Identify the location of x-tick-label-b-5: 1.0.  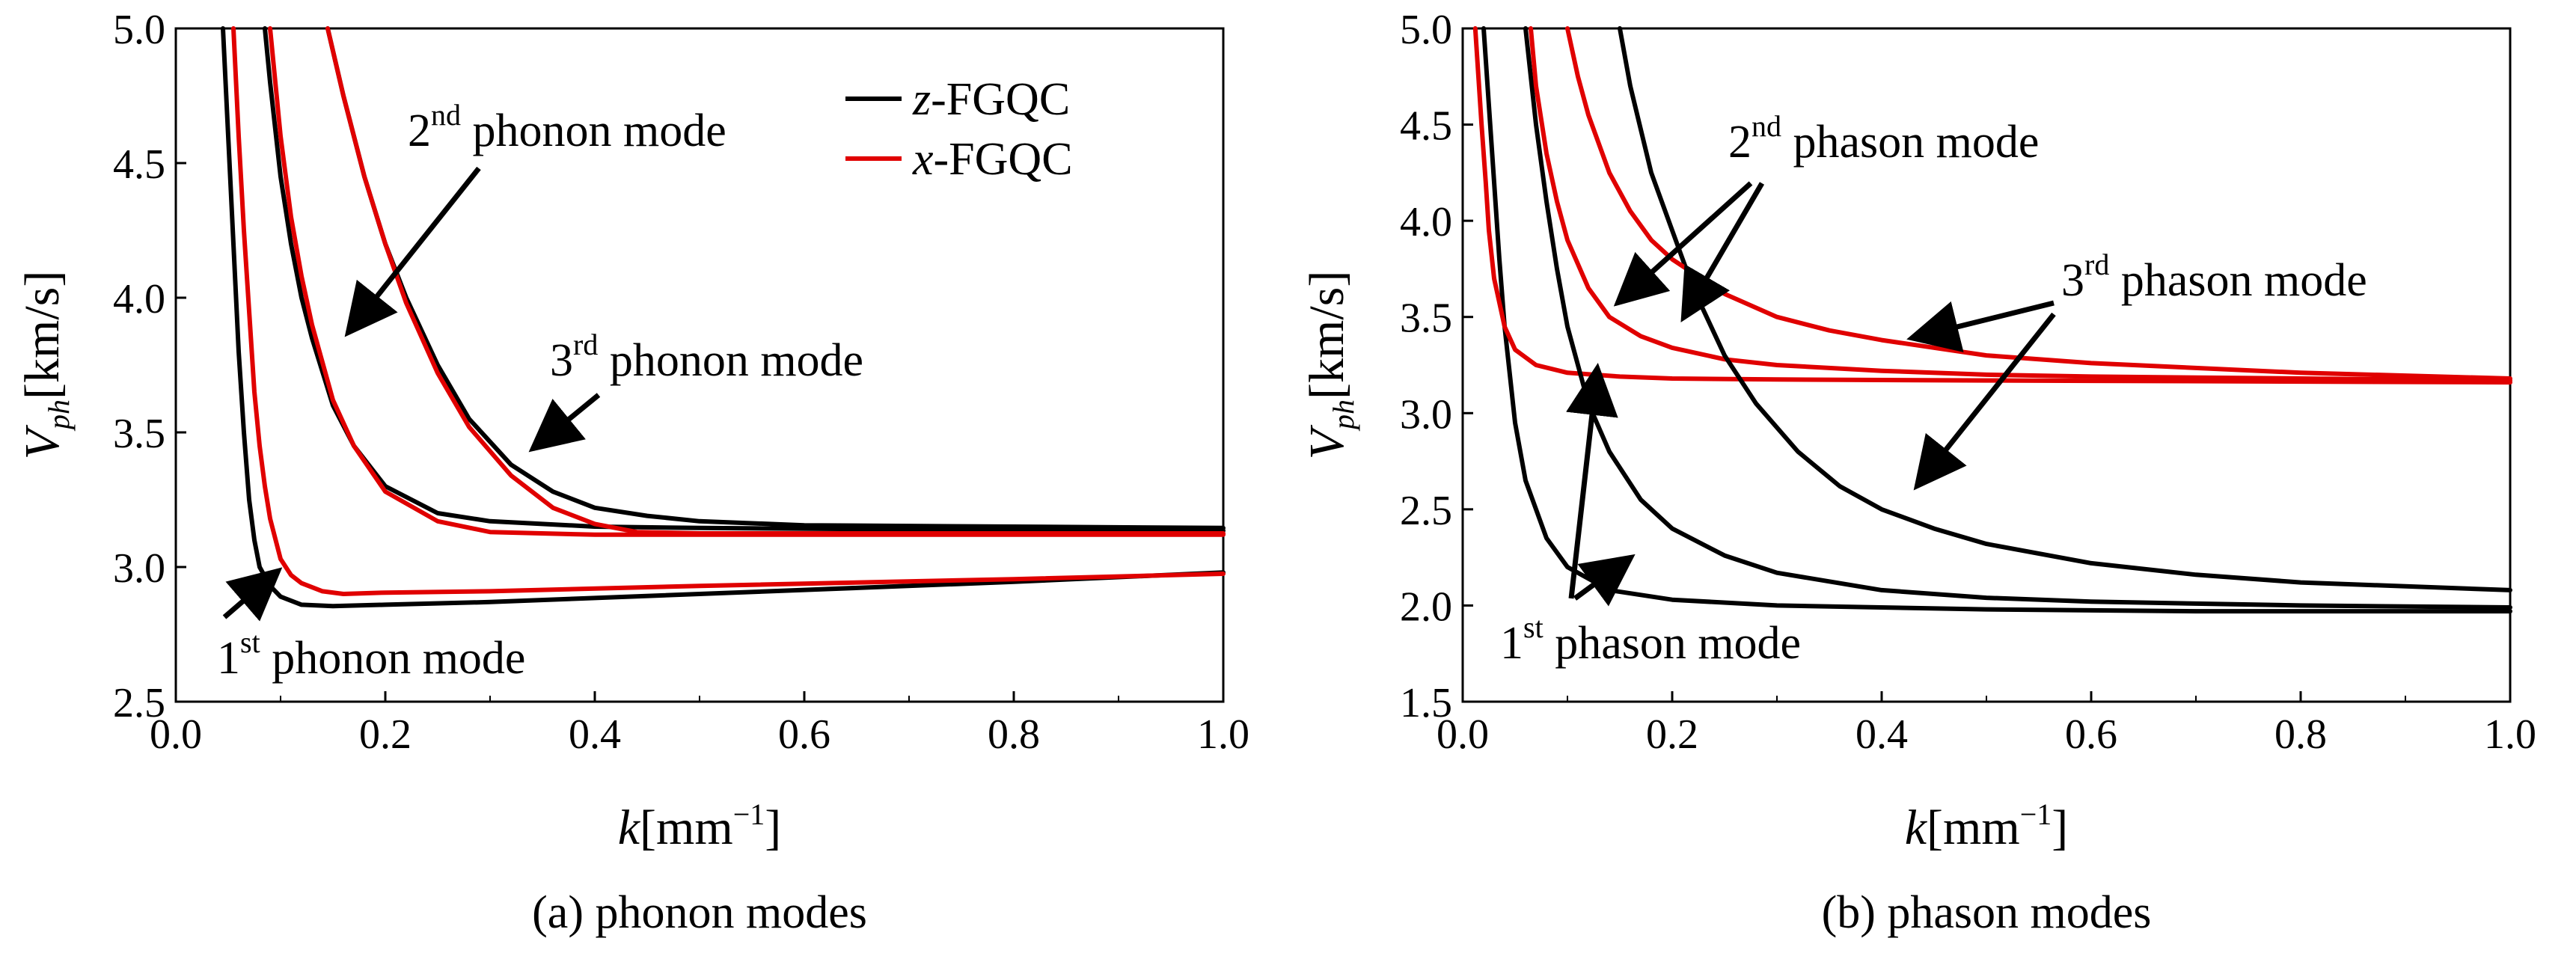
(2510, 734).